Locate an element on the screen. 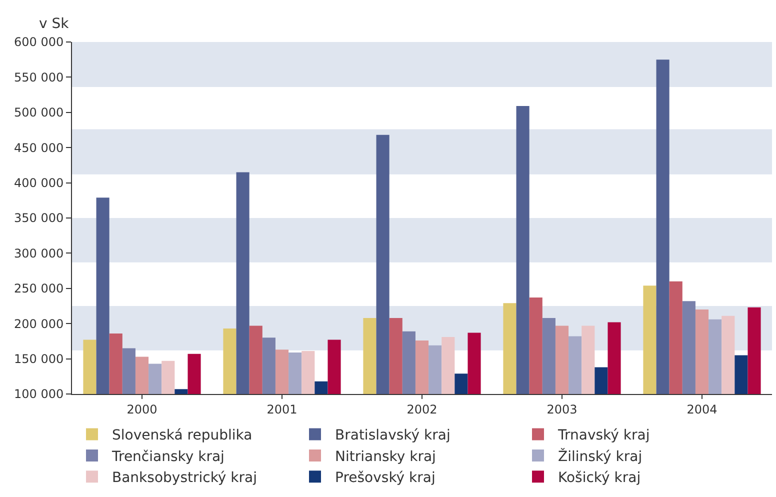  y-tick-label: 600 000 is located at coordinates (39, 42).